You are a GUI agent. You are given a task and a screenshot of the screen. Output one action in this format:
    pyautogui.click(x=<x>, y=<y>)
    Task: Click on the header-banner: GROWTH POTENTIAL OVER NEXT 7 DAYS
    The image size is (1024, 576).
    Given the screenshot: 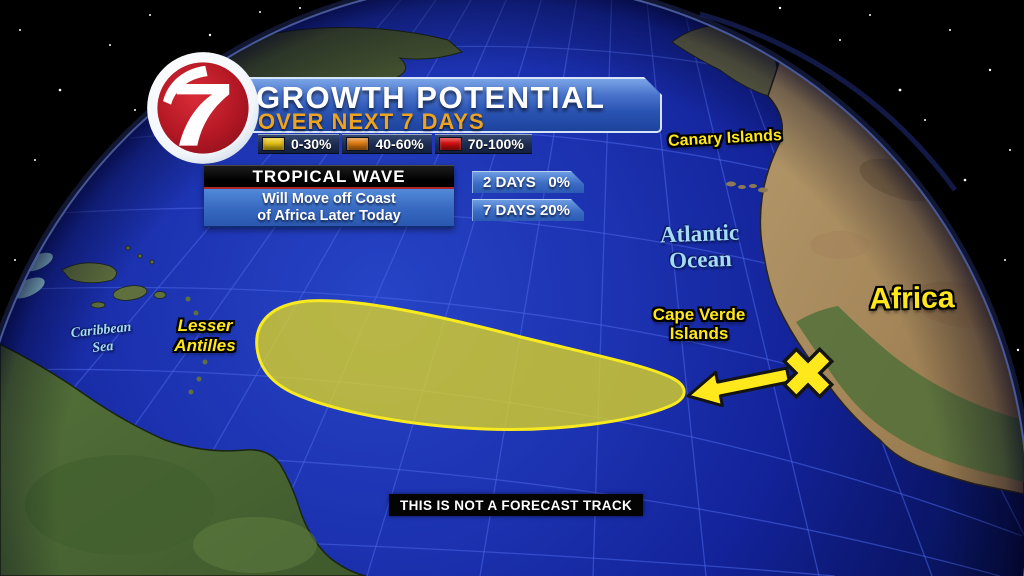 What is the action you would take?
    pyautogui.click(x=434, y=105)
    